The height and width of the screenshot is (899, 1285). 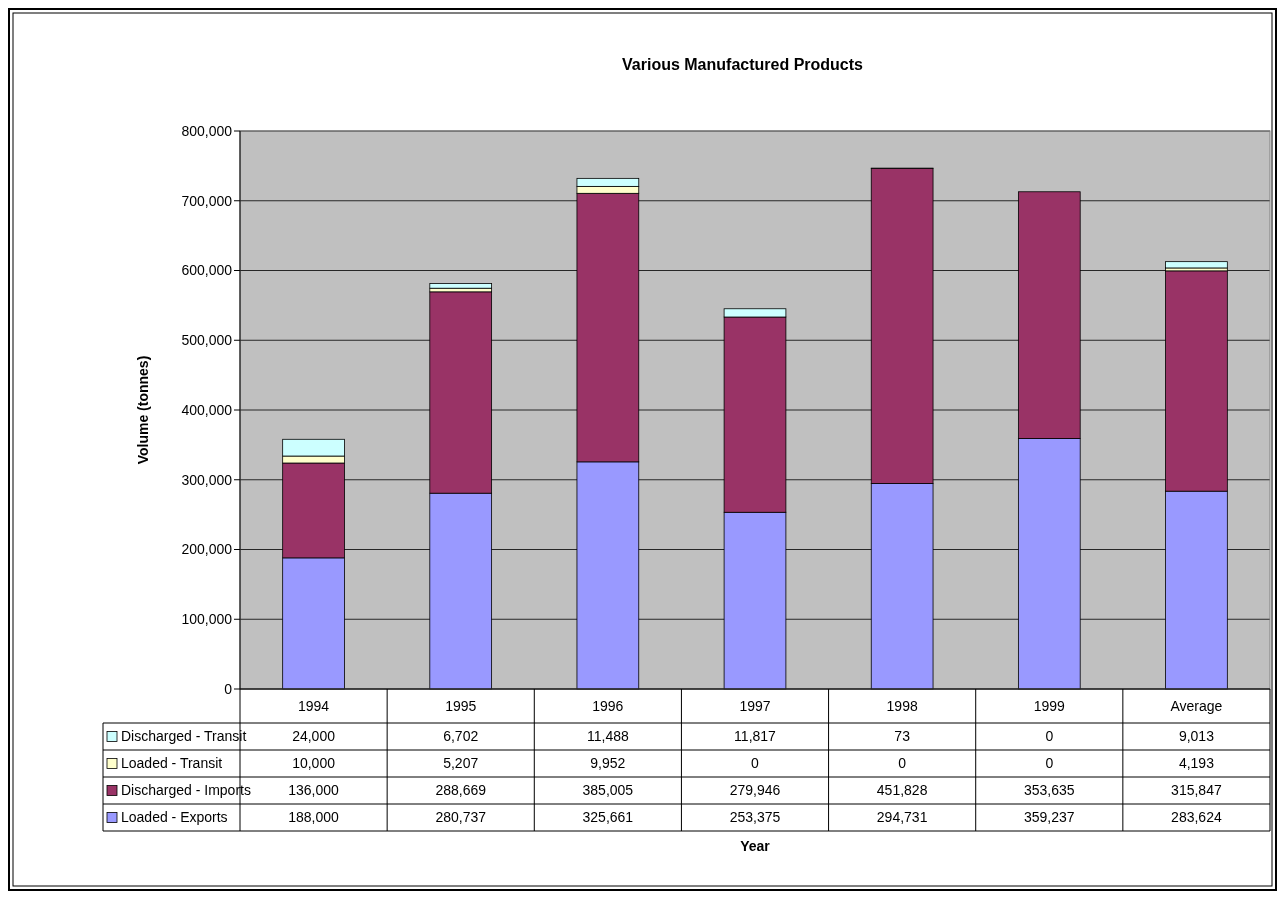 What do you see at coordinates (755, 736) in the screenshot?
I see `data-label: 11,817` at bounding box center [755, 736].